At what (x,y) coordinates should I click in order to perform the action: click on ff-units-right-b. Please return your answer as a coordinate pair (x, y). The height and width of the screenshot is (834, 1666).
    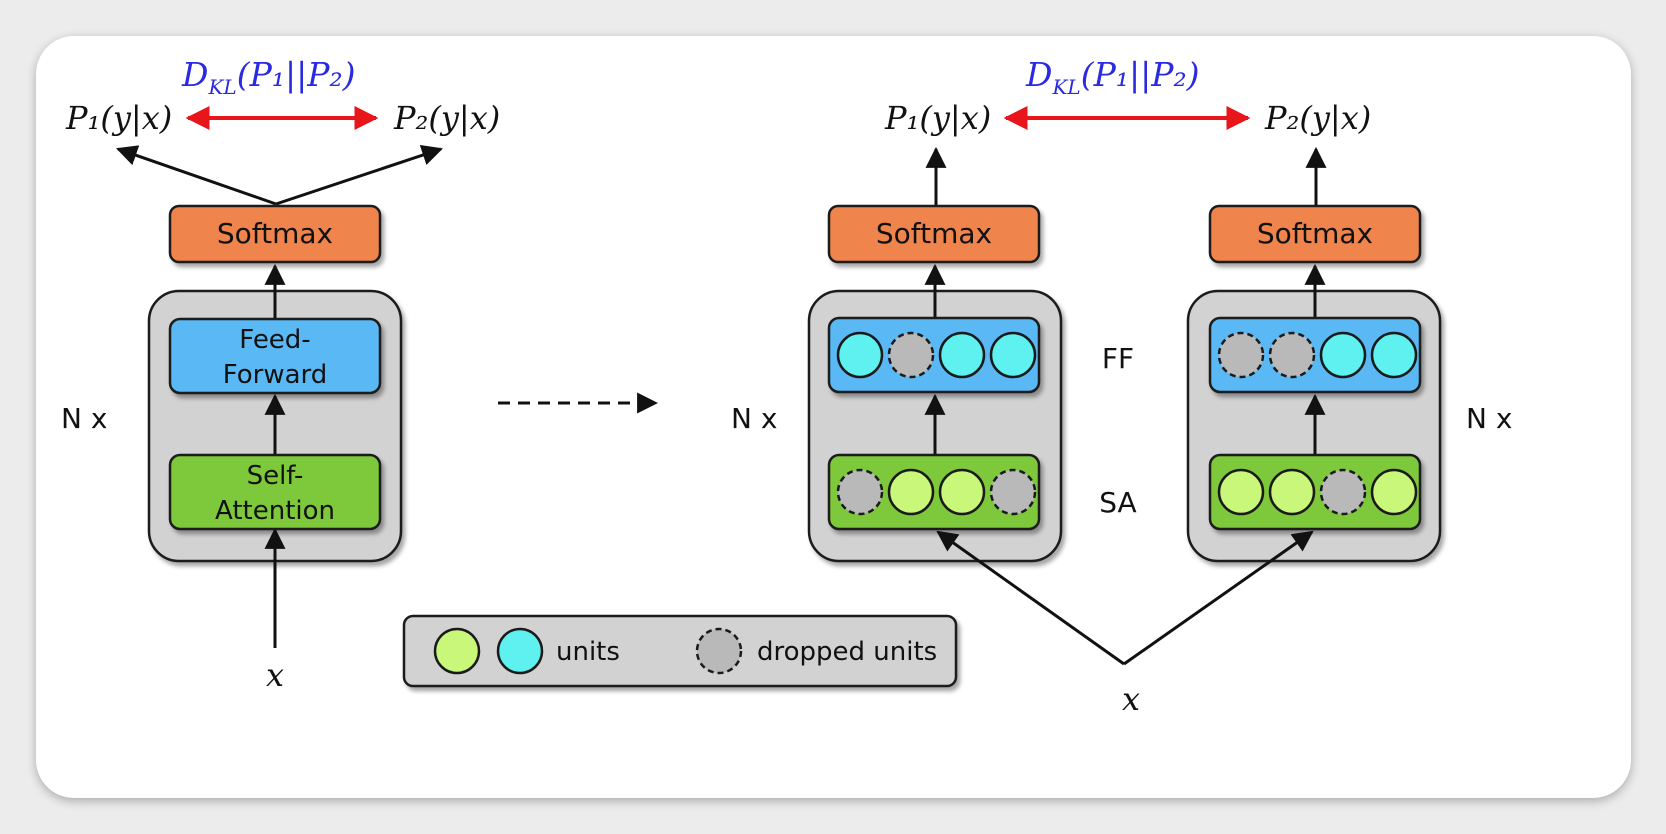
    Looking at the image, I should click on (1317, 355).